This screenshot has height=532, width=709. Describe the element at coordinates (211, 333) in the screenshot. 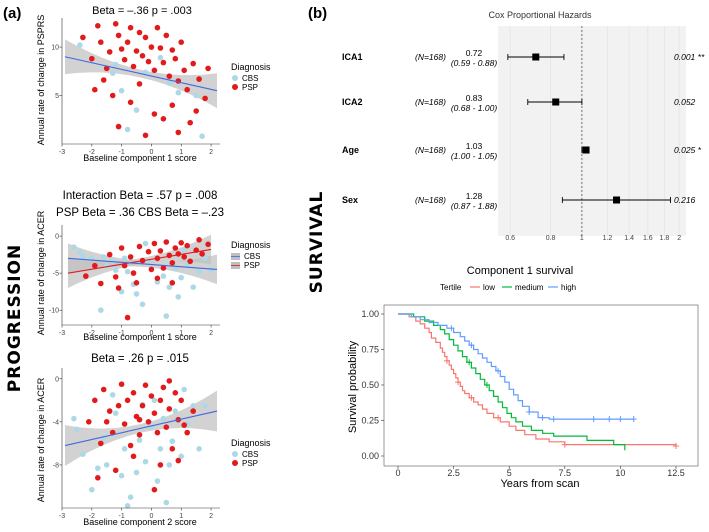

I see `s2-xtick-label: 2` at that location.